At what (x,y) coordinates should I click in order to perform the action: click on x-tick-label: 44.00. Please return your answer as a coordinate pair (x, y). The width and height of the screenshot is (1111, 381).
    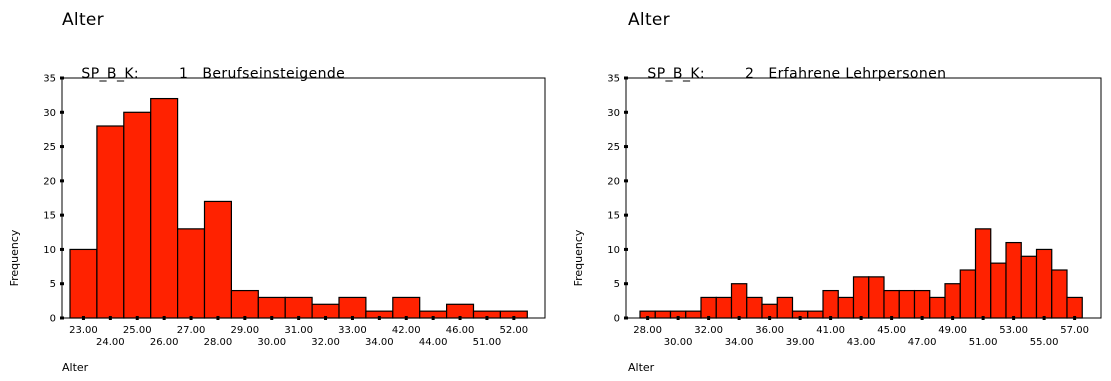
    Looking at the image, I should click on (433, 342).